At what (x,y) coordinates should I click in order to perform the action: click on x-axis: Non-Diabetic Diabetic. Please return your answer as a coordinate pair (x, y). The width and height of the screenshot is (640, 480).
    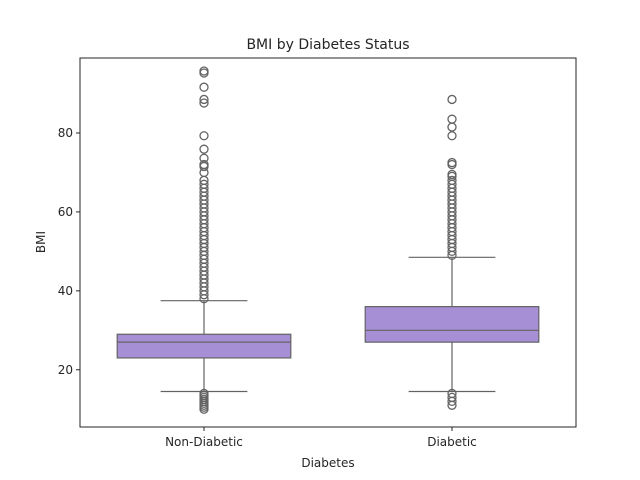
    Looking at the image, I should click on (321, 438).